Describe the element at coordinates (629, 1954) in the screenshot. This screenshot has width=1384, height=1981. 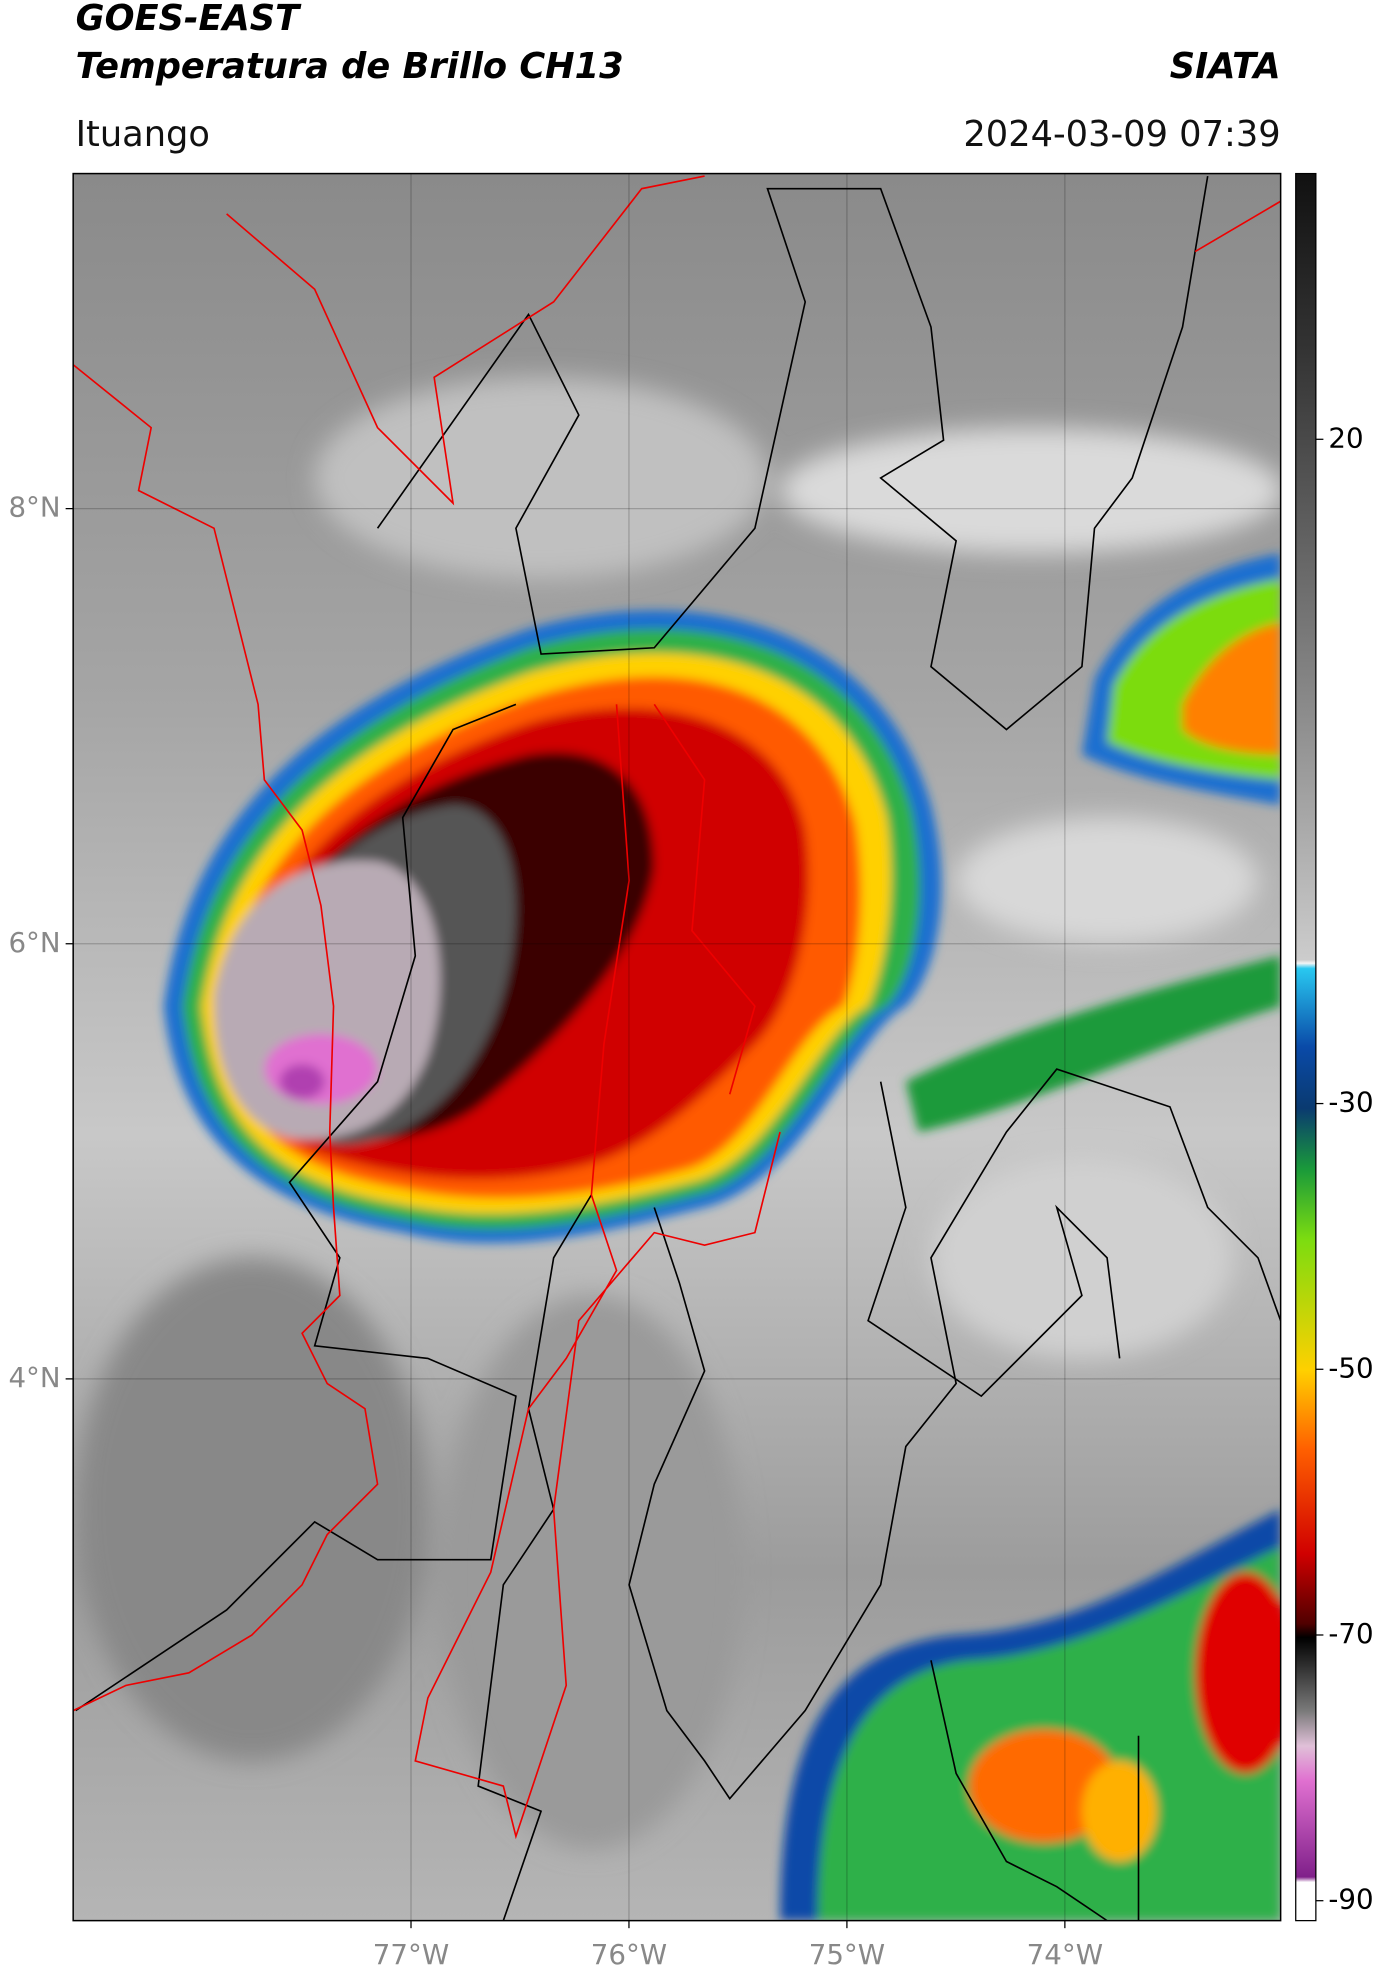
I see `lon-tick-label: 76°W` at that location.